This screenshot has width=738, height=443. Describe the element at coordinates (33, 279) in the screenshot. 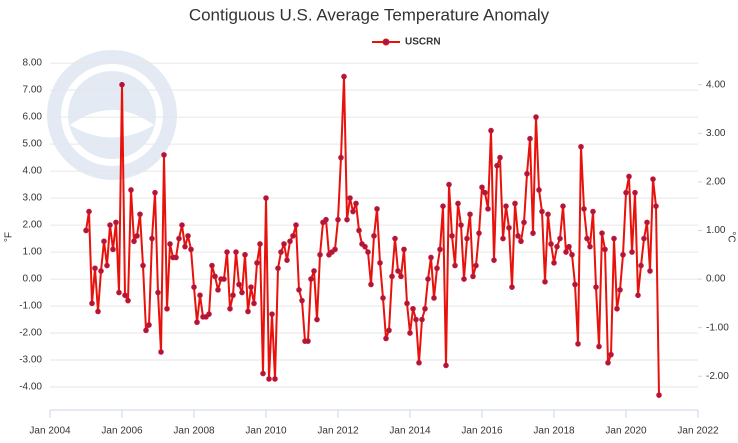

I see `y-tick-label: 0.00` at that location.